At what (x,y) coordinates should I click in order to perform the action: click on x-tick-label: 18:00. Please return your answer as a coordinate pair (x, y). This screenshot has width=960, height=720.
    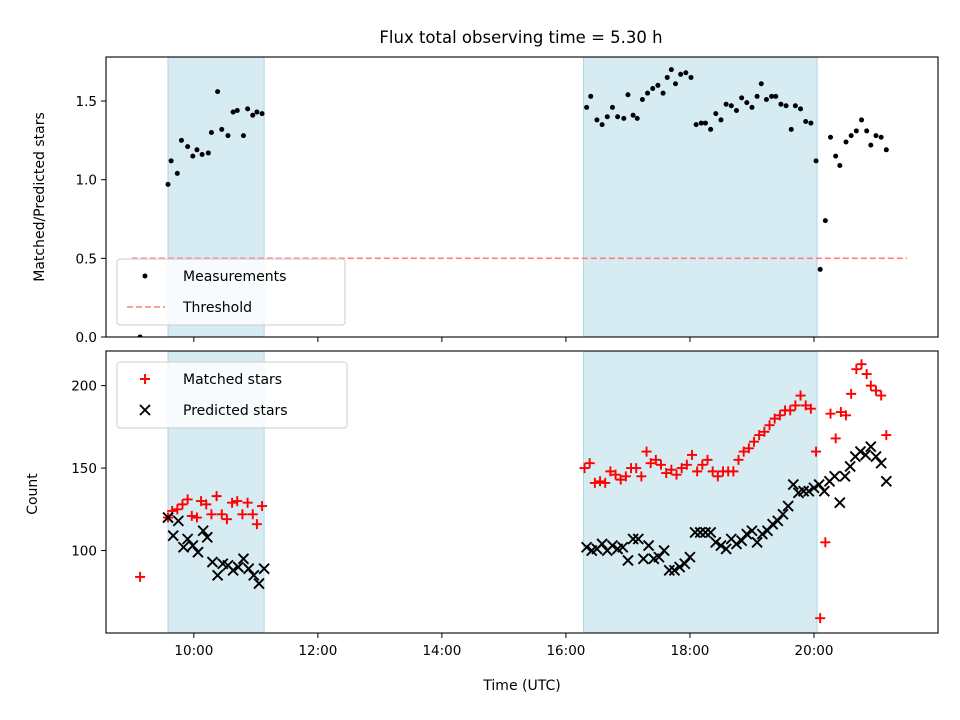
    Looking at the image, I should click on (689, 651).